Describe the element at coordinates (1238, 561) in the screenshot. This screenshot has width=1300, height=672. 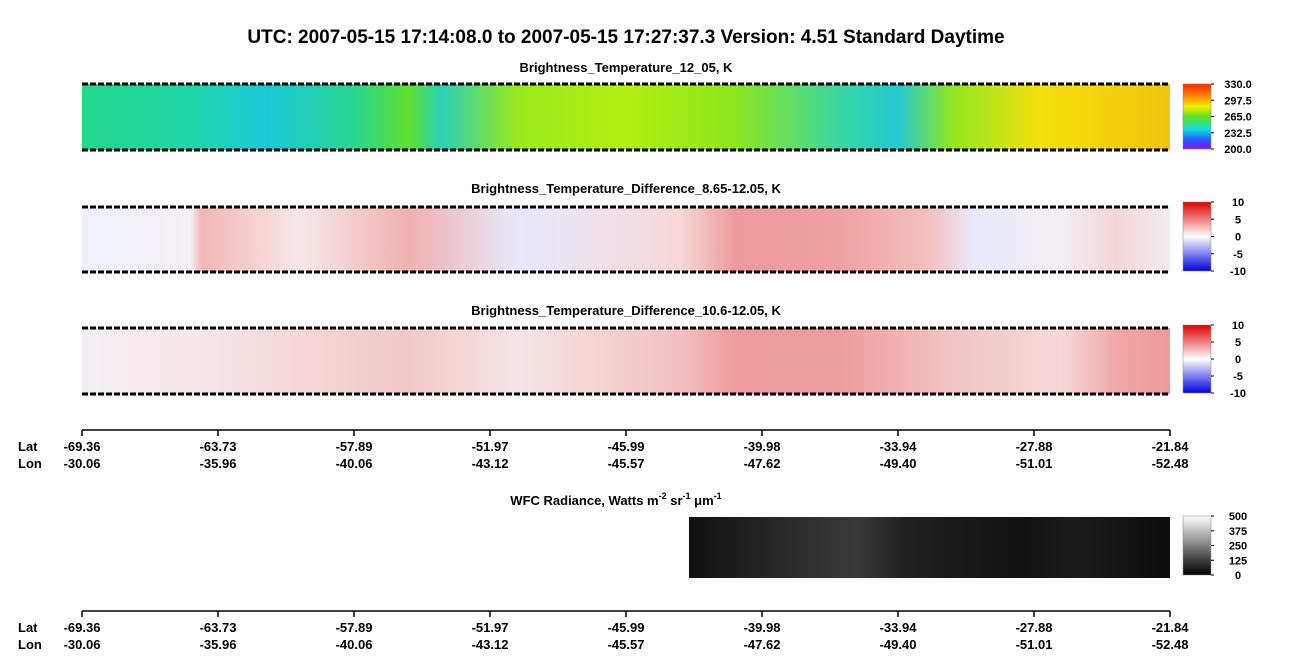
I see `colorbar-label: 125` at that location.